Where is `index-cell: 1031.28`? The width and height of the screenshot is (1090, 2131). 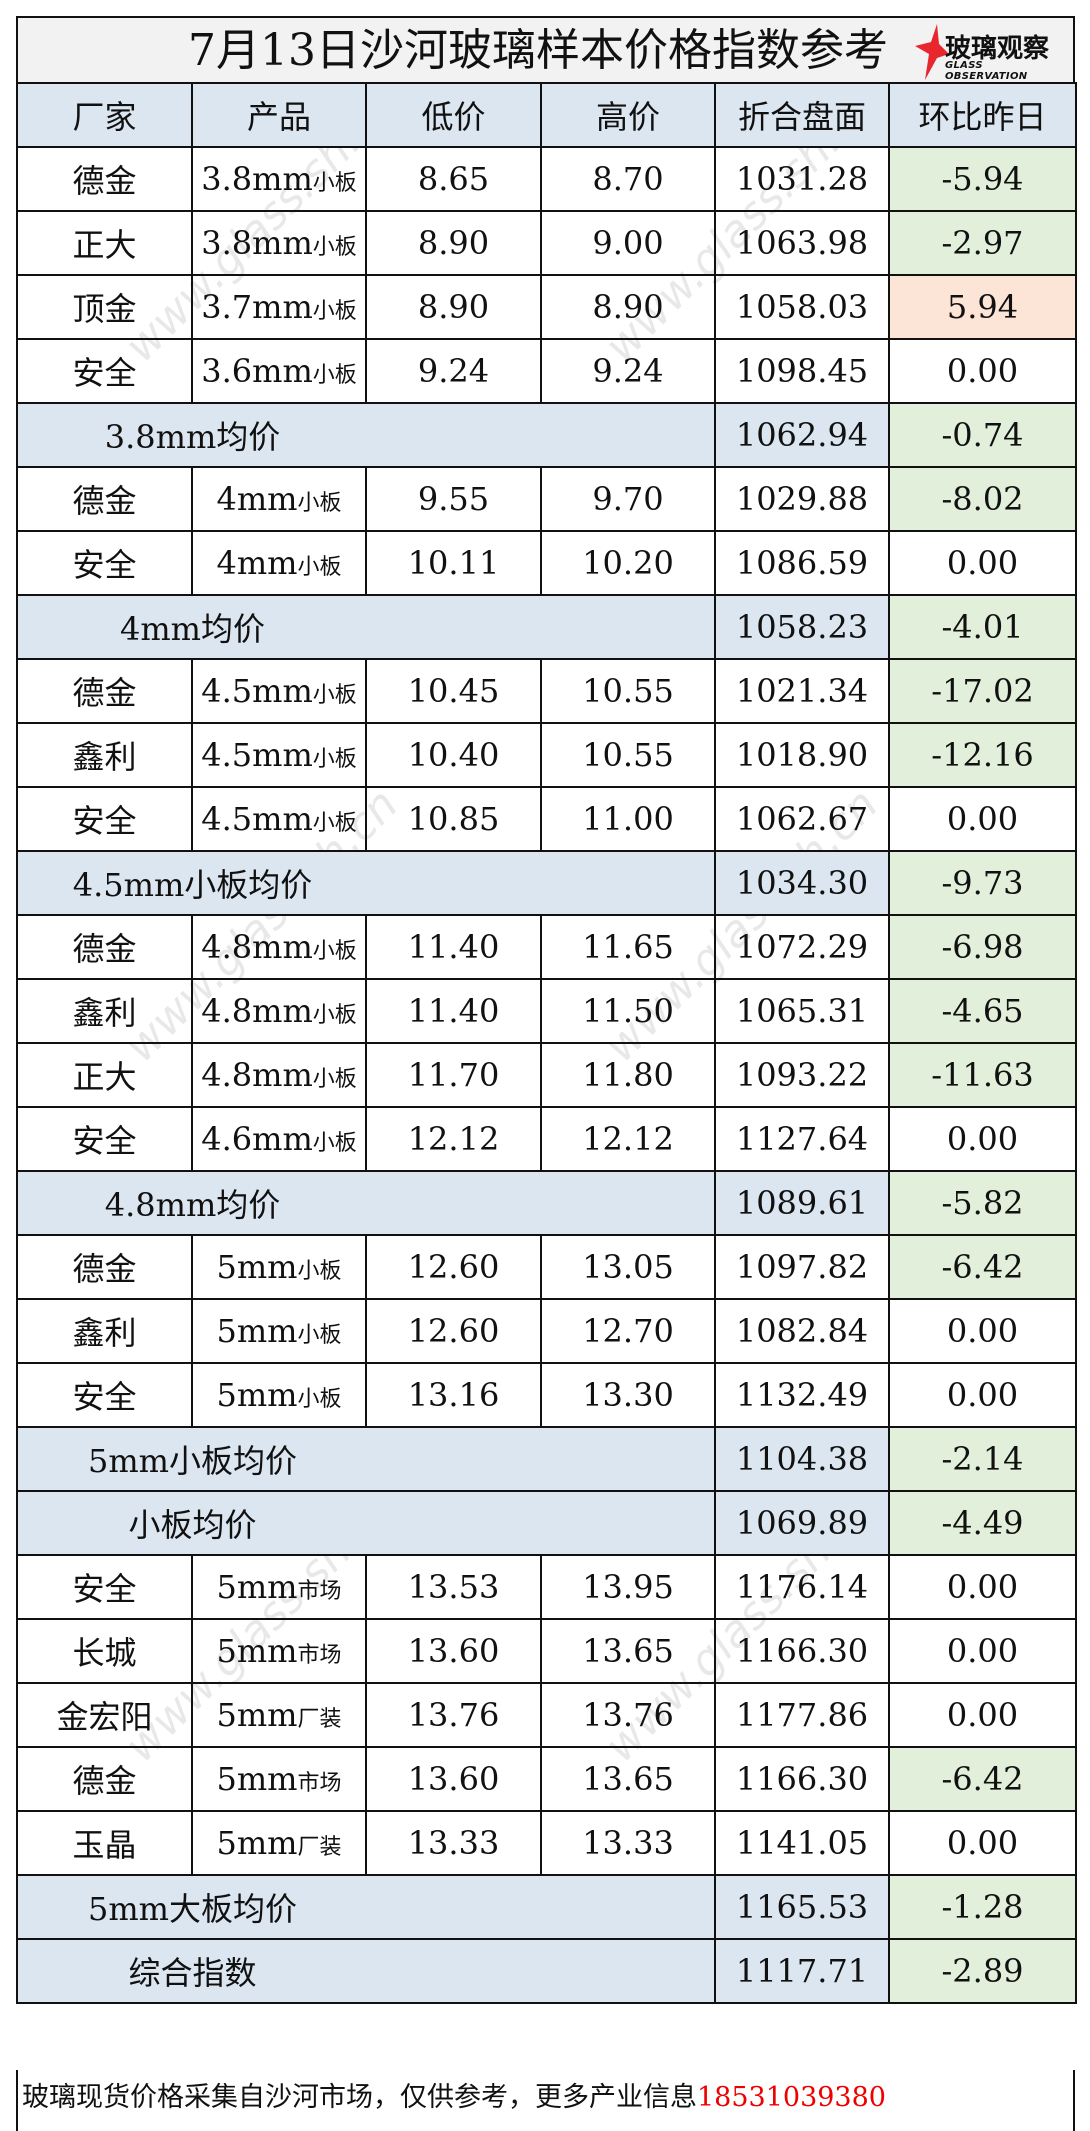
index-cell: 1031.28 is located at coordinates (802, 179).